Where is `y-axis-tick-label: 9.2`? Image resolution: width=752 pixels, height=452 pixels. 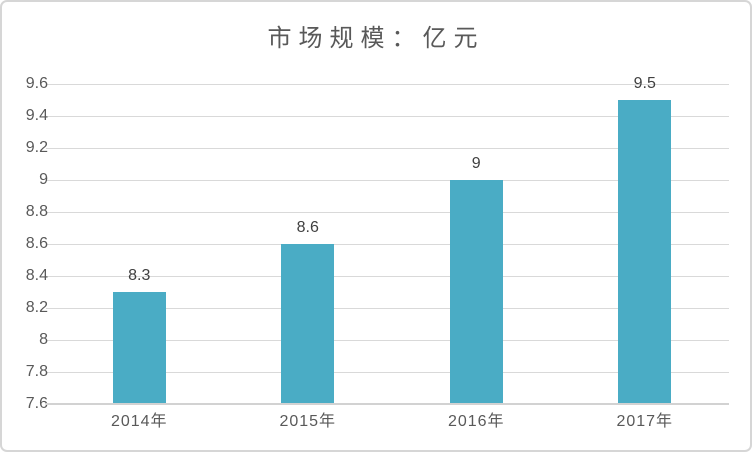 y-axis-tick-label: 9.2 is located at coordinates (36, 147).